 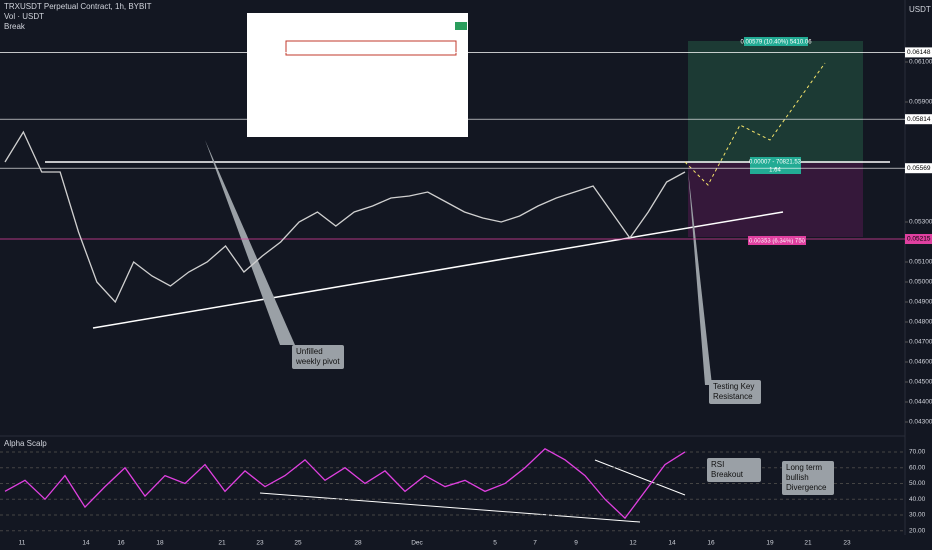 What do you see at coordinates (775, 200) in the screenshot?
I see `stop-zone` at bounding box center [775, 200].